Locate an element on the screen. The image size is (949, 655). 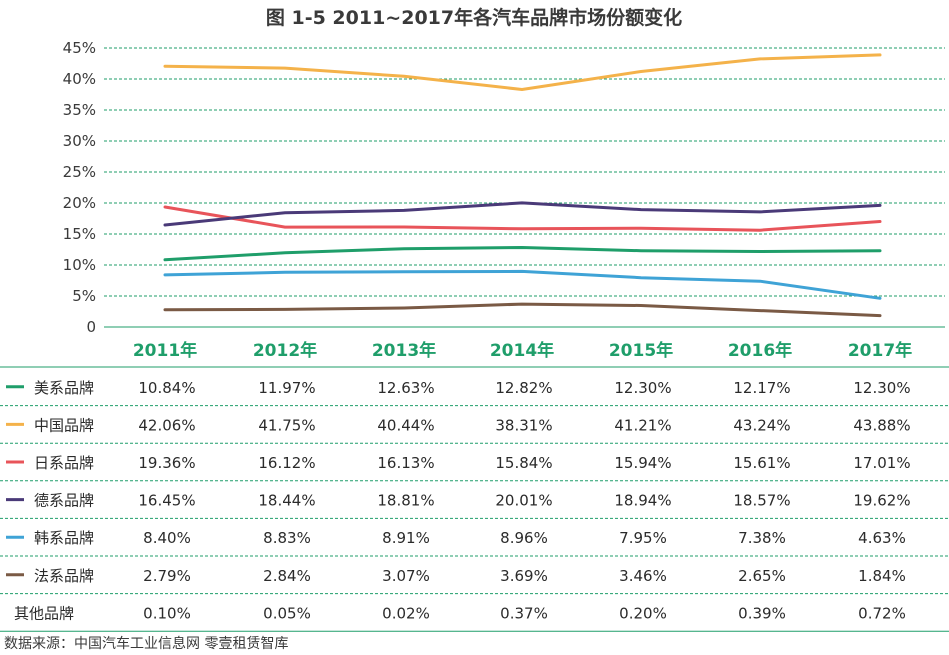
table-cell: 0.05% is located at coordinates (287, 613).